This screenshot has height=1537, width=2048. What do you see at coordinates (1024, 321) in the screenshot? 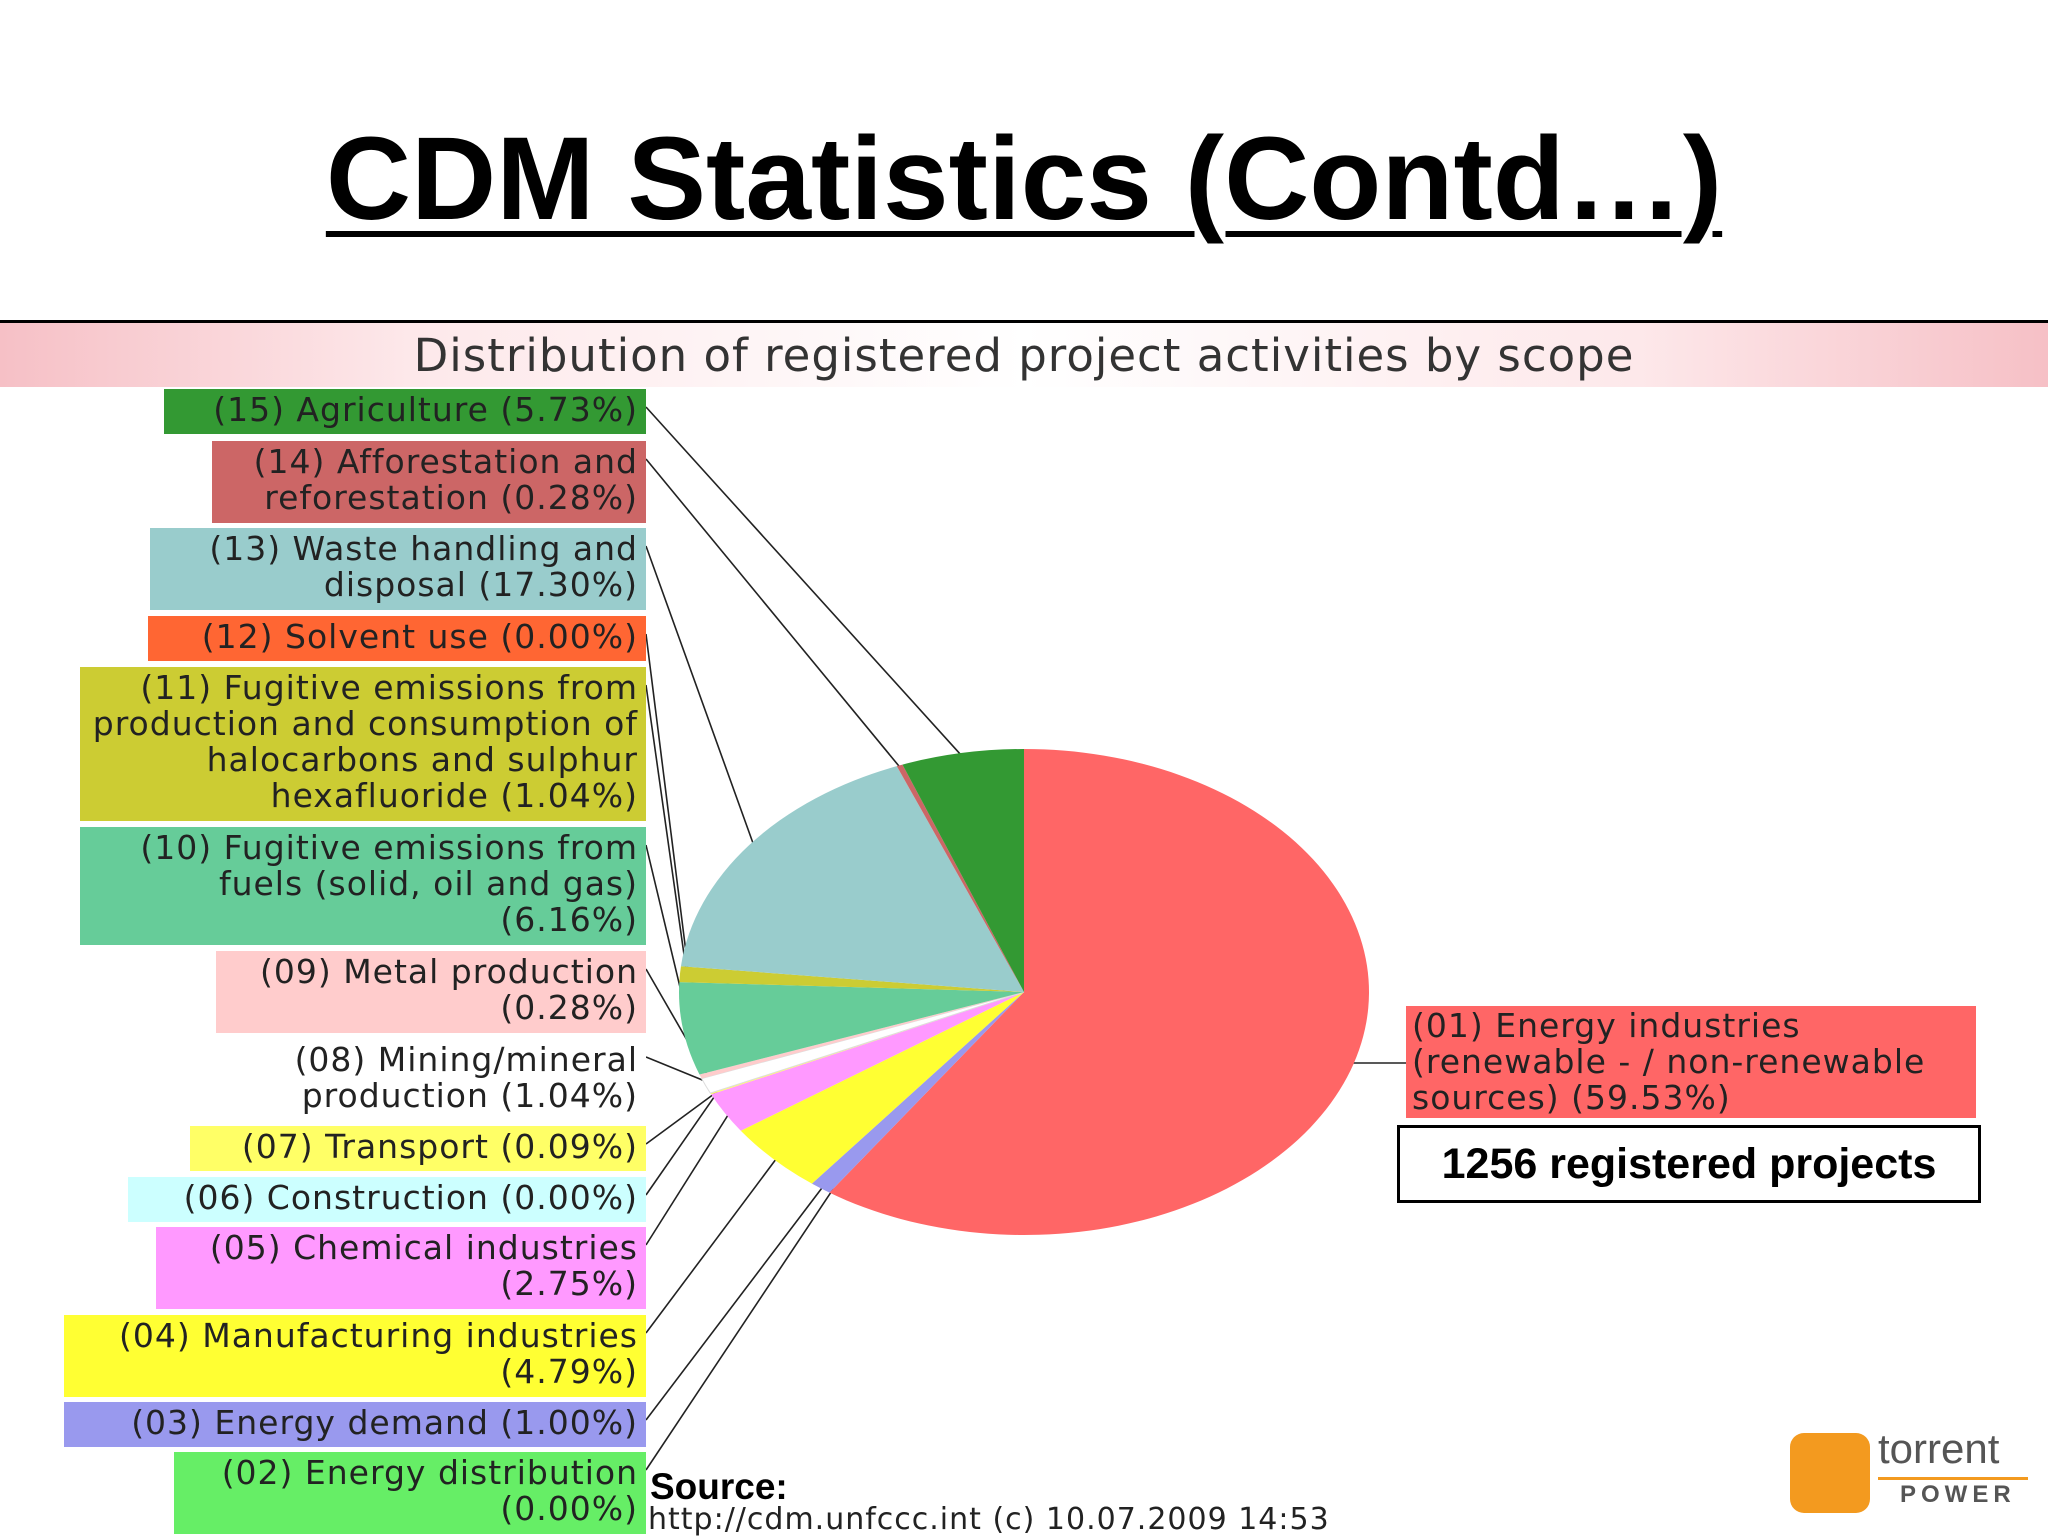
I see `title-divider` at bounding box center [1024, 321].